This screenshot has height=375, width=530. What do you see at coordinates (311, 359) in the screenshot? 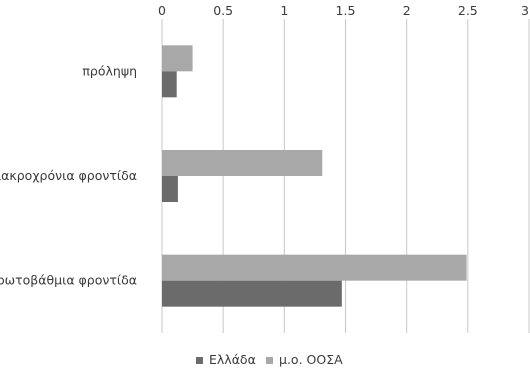
I see `legend-label-oecd-average: μ.ο. ΟΟΣΑ` at bounding box center [311, 359].